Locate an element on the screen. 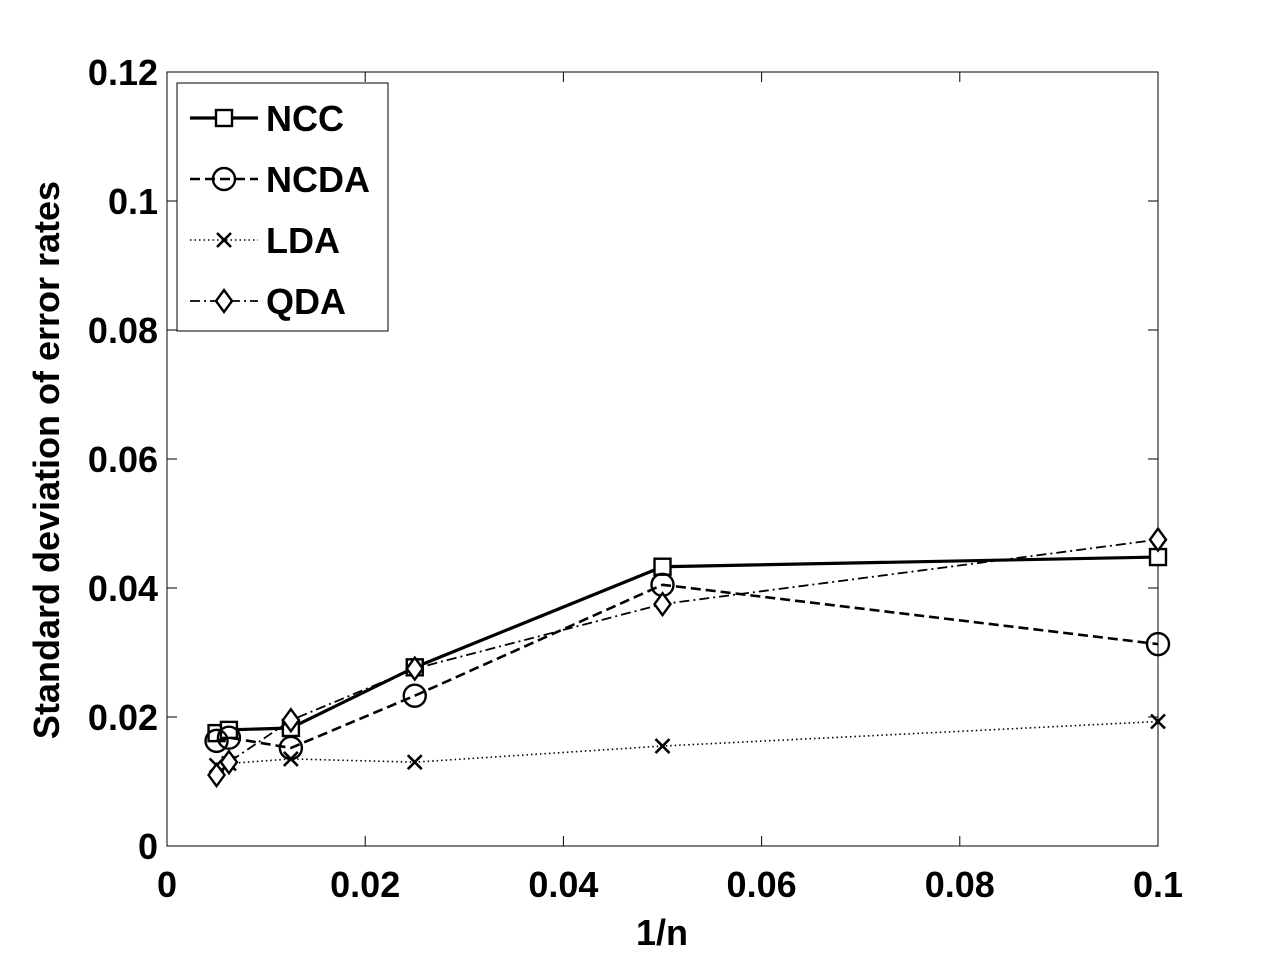 The height and width of the screenshot is (965, 1280). legend: NCC NCDA LDA QDA is located at coordinates (282, 207).